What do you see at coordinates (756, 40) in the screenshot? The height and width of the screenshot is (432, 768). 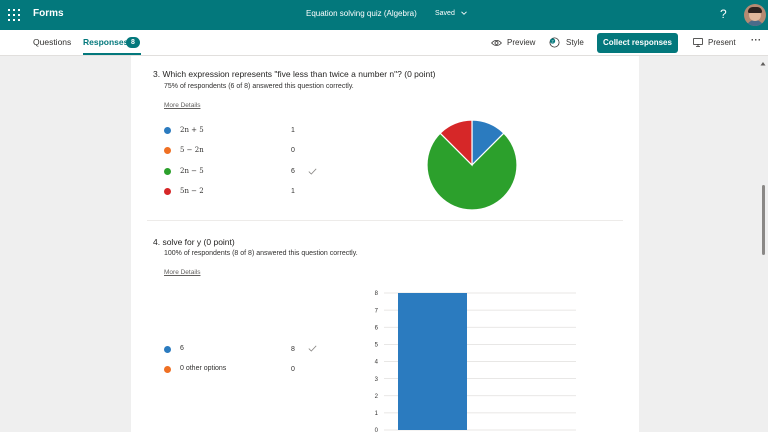 I see `more-options-icon: ···` at bounding box center [756, 40].